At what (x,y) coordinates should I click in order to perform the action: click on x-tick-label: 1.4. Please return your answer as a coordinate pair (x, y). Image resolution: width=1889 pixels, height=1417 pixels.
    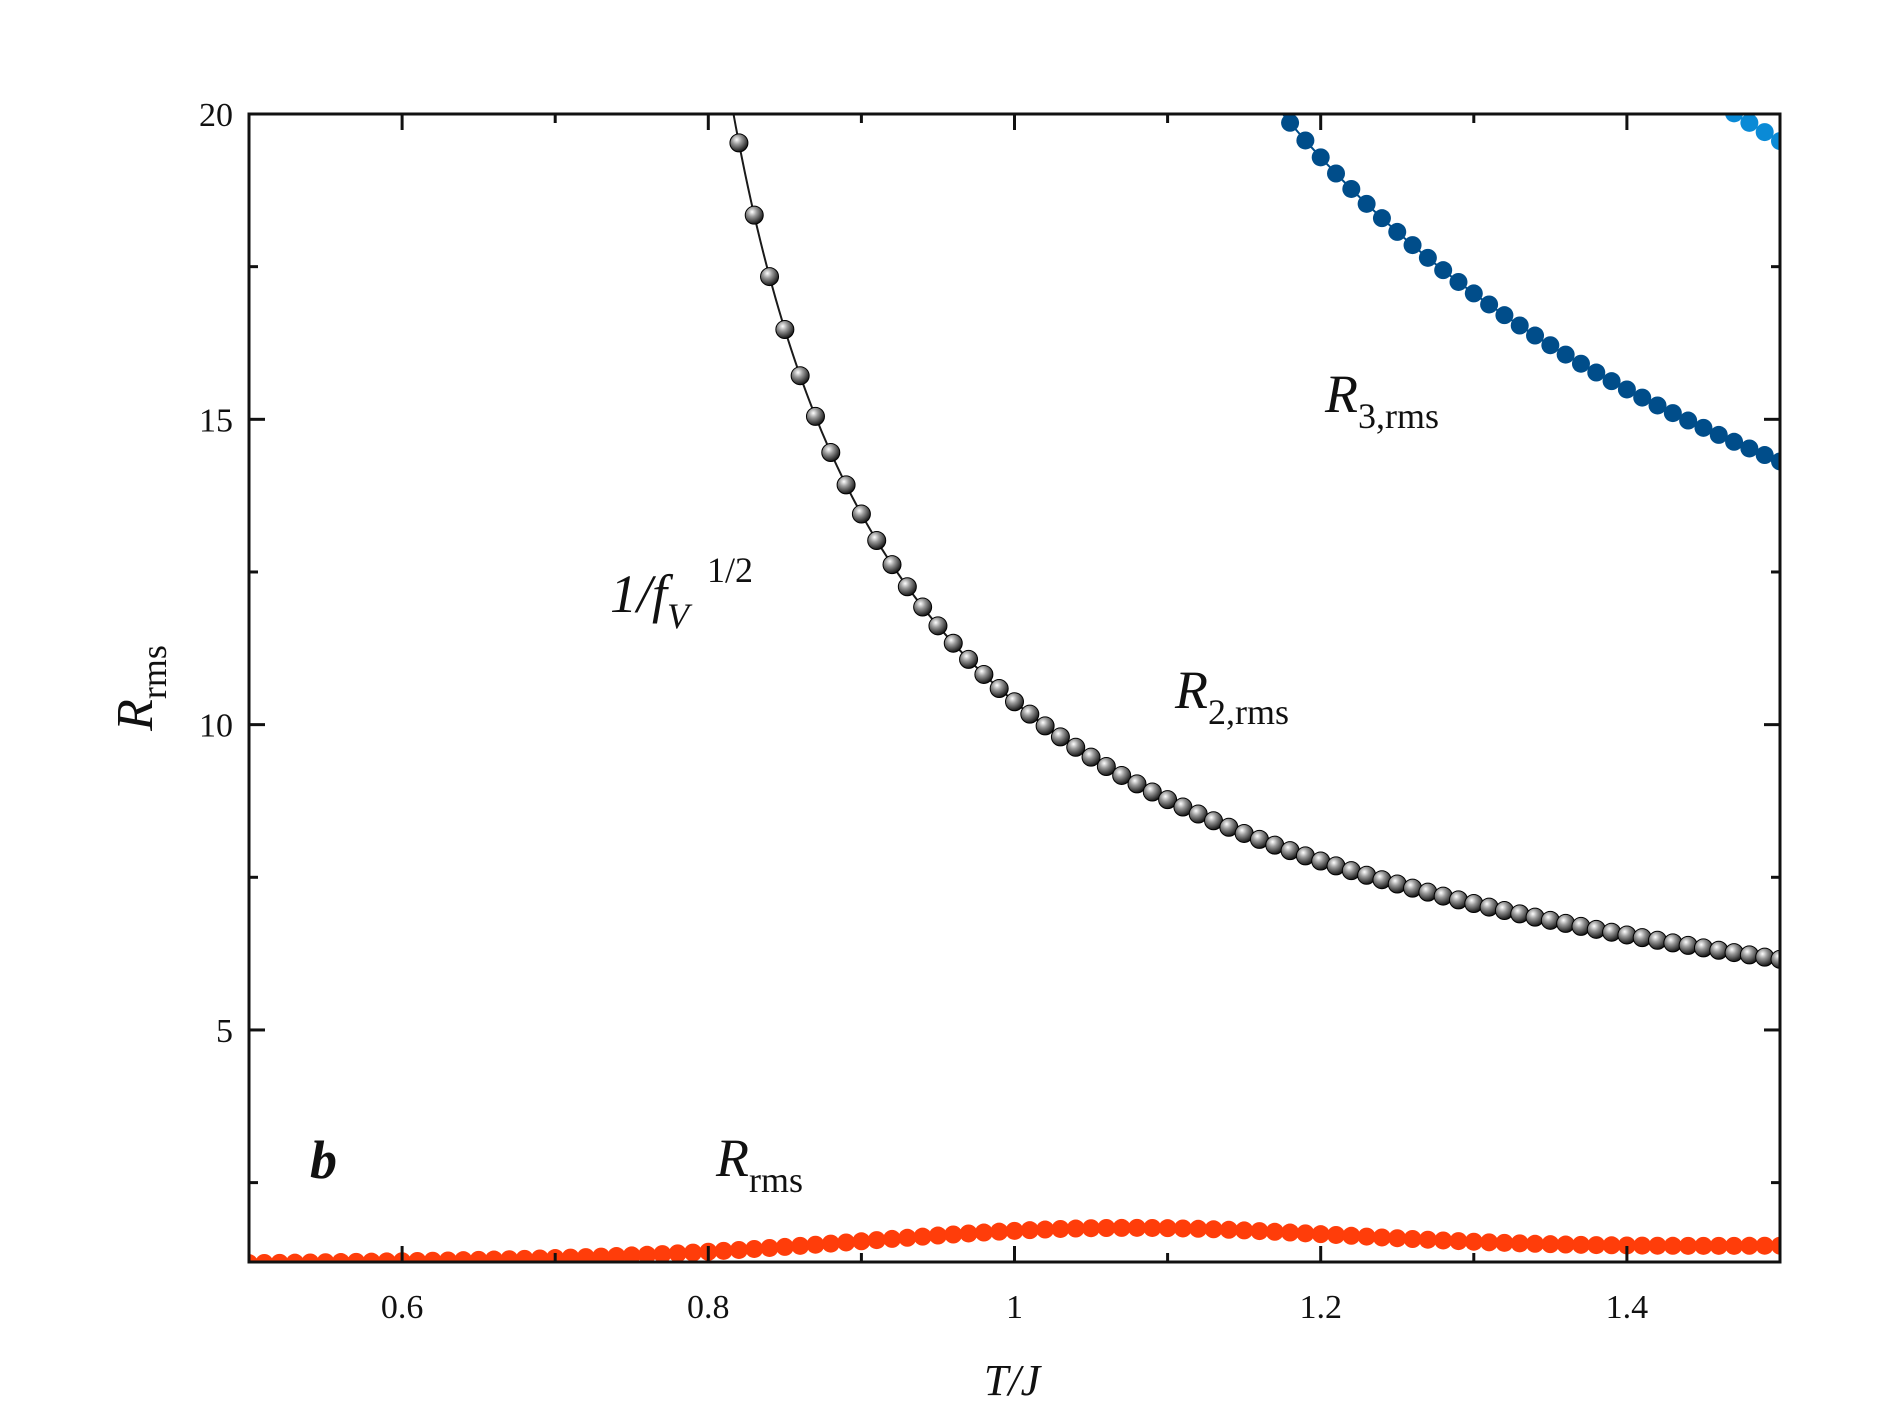
    Looking at the image, I should click on (1627, 1307).